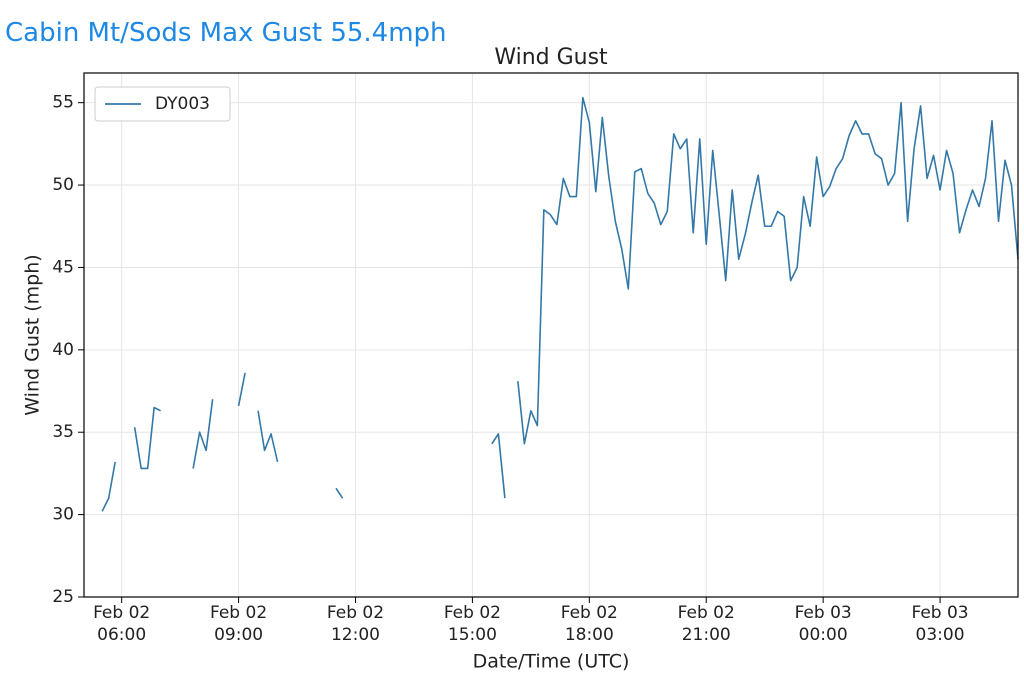 The width and height of the screenshot is (1024, 687). What do you see at coordinates (63, 103) in the screenshot?
I see `y-tick-label: 55` at bounding box center [63, 103].